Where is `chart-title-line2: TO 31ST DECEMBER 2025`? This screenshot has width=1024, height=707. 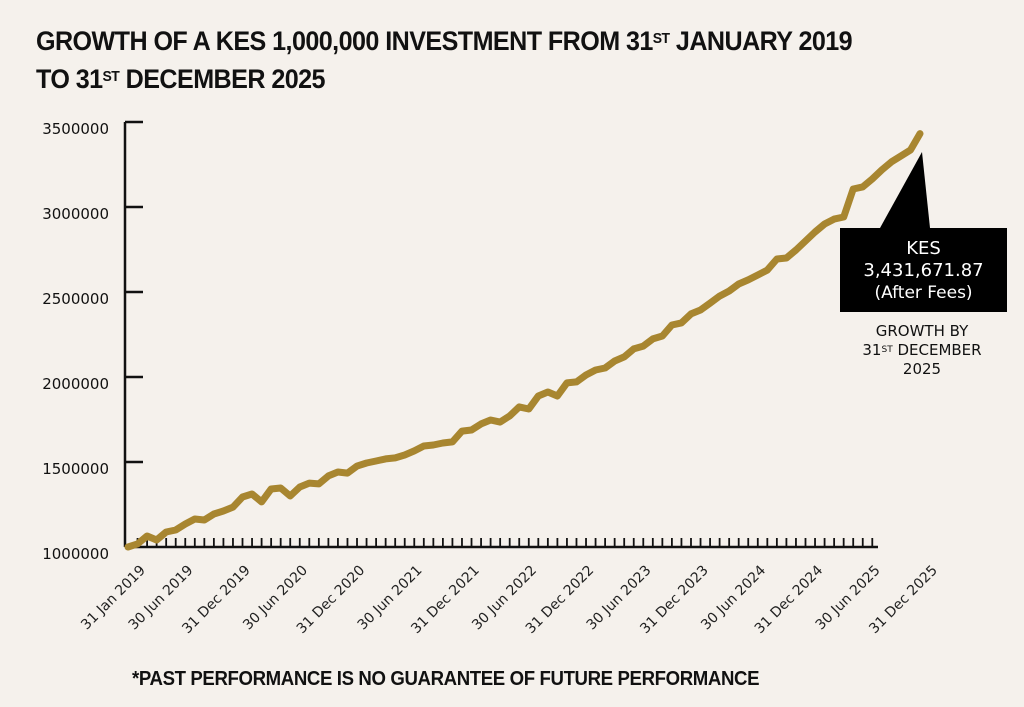
chart-title-line2: TO 31ST DECEMBER 2025 is located at coordinates (181, 79).